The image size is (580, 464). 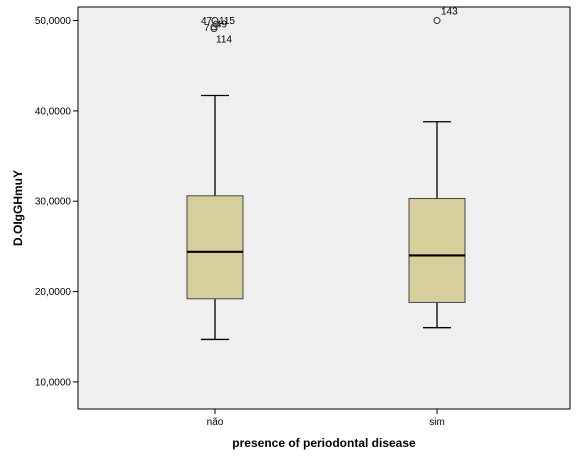 What do you see at coordinates (449, 12) in the screenshot?
I see `outlier-label: 143` at bounding box center [449, 12].